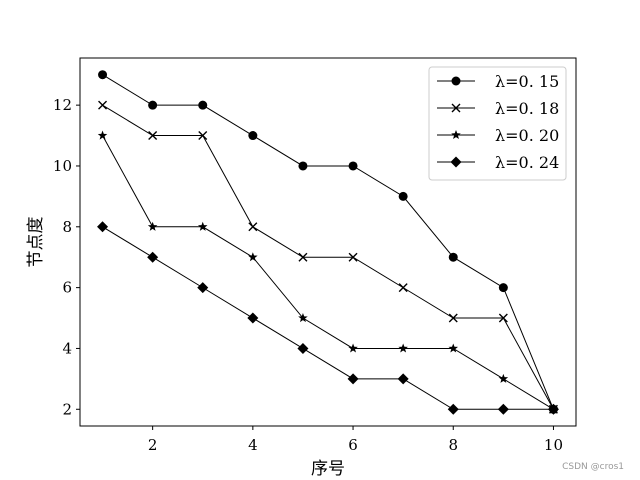  What do you see at coordinates (153, 445) in the screenshot?
I see `x-tick-label: 2` at bounding box center [153, 445].